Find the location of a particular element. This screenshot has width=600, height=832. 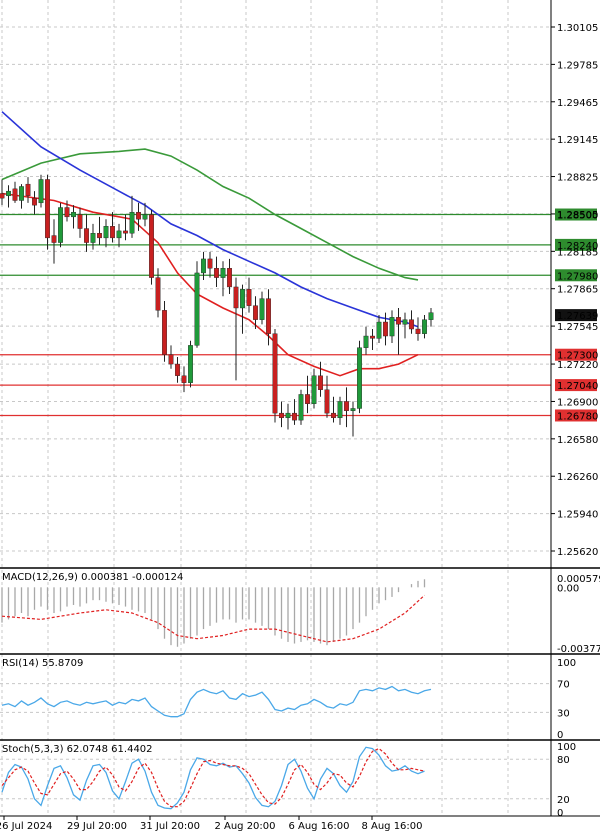

level-price-label: 1.28240 is located at coordinates (577, 246).